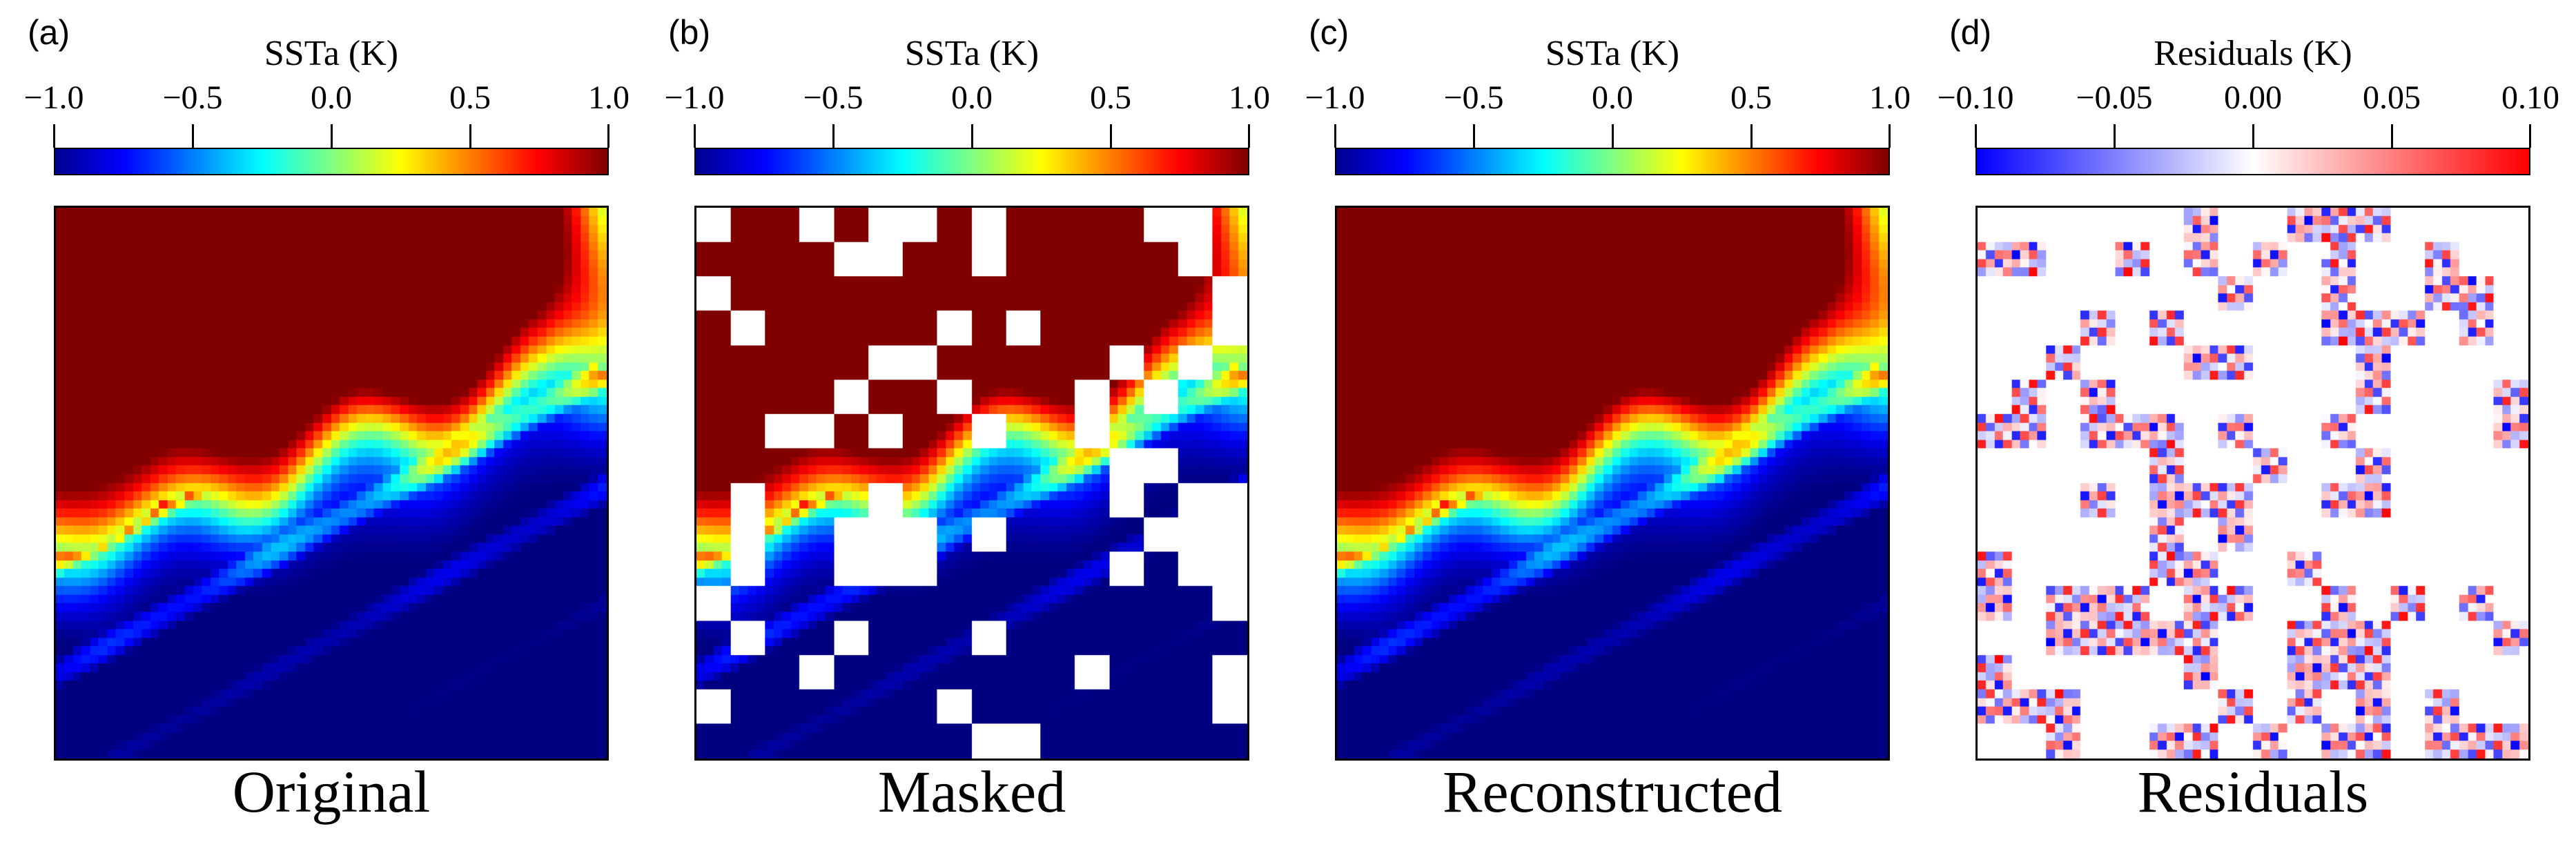 The width and height of the screenshot is (2576, 851). What do you see at coordinates (2530, 97) in the screenshot?
I see `colorbar-tick-label: 0.10` at bounding box center [2530, 97].